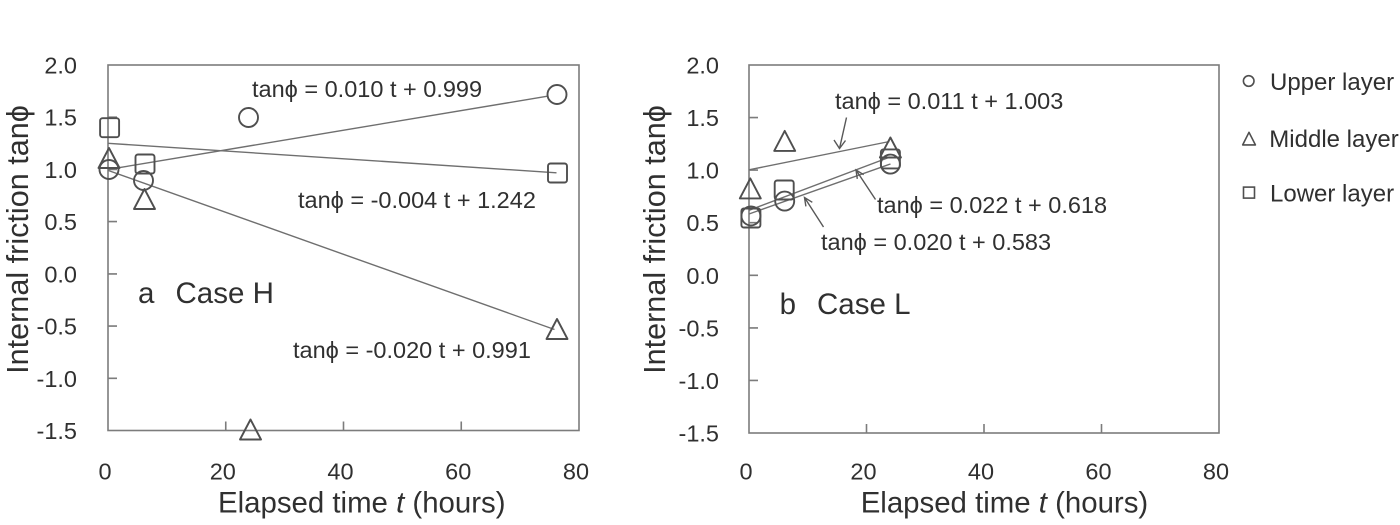 The image size is (1400, 525). Describe the element at coordinates (146, 293) in the screenshot. I see `svg-text: a` at that location.